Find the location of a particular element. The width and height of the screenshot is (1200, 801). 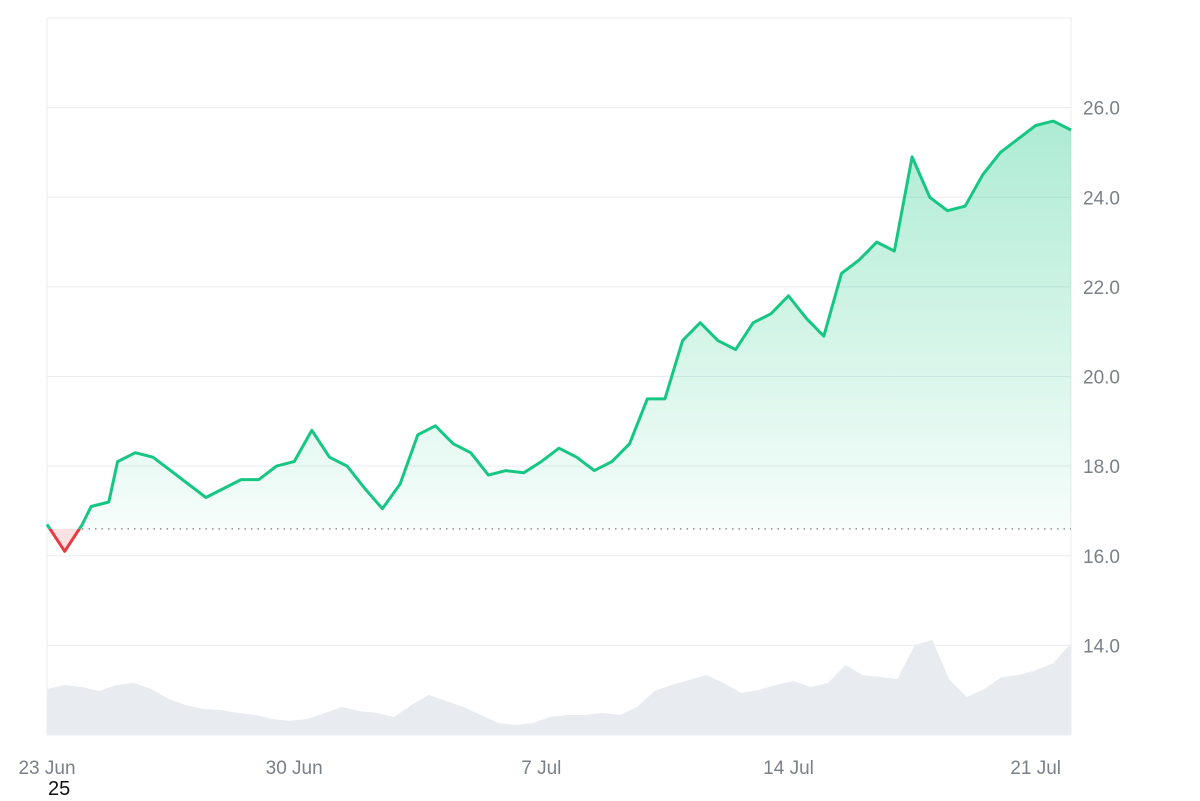

x-tick-label: 21 Jul is located at coordinates (1035, 768).